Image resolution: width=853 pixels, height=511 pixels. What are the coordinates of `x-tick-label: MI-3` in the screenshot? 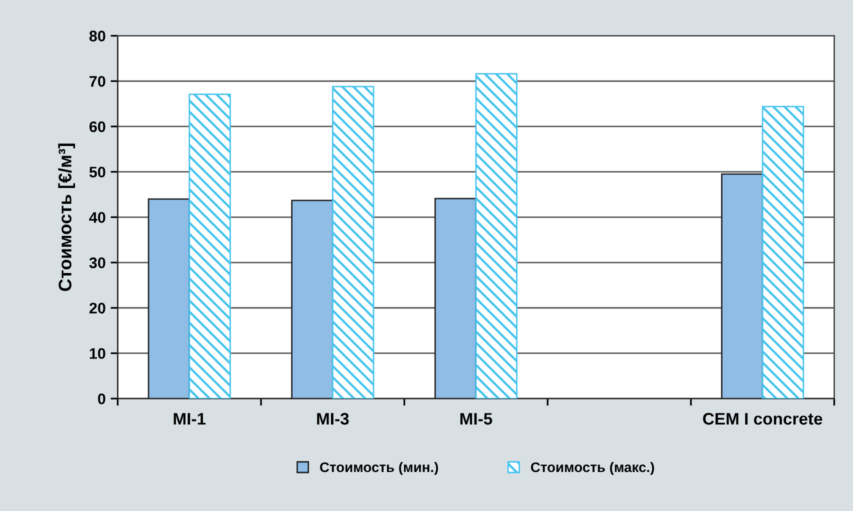 It's located at (333, 418).